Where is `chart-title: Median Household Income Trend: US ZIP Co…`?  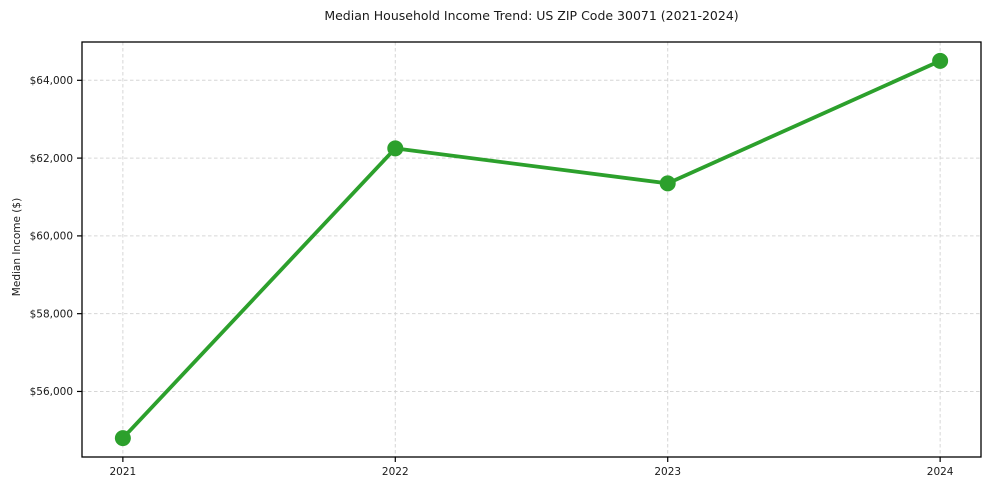 chart-title: Median Household Income Trend: US ZIP Co… is located at coordinates (531, 15).